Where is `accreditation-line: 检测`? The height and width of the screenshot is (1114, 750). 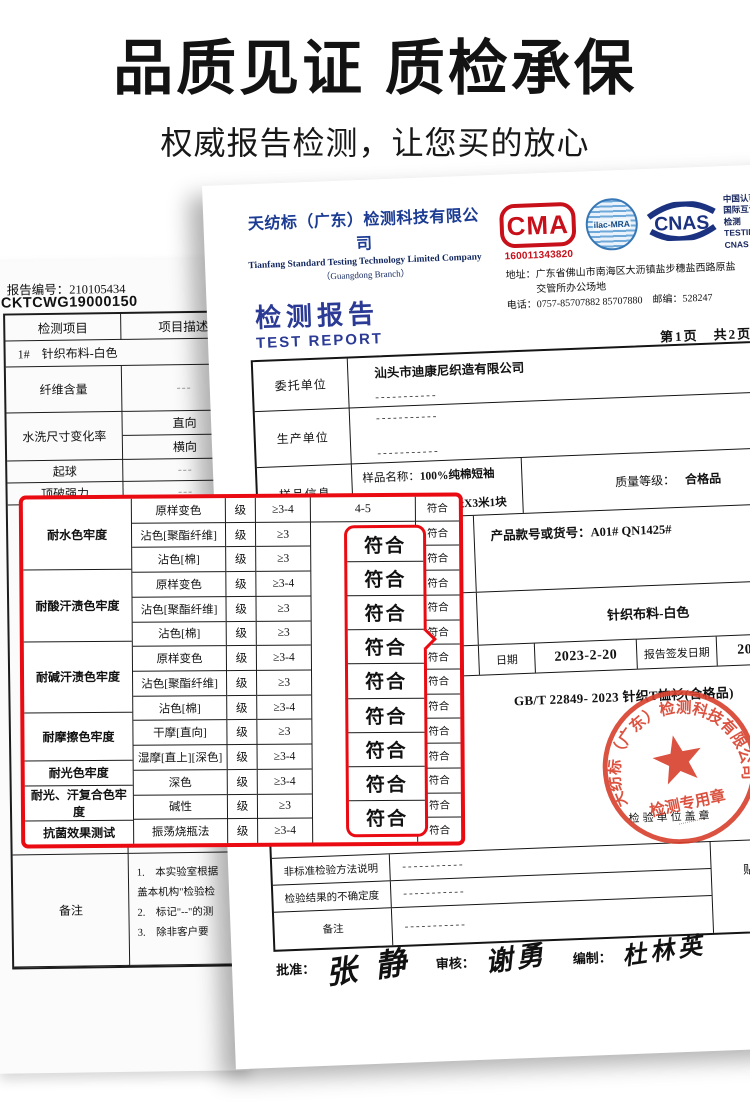
accreditation-line: 检测 is located at coordinates (732, 221).